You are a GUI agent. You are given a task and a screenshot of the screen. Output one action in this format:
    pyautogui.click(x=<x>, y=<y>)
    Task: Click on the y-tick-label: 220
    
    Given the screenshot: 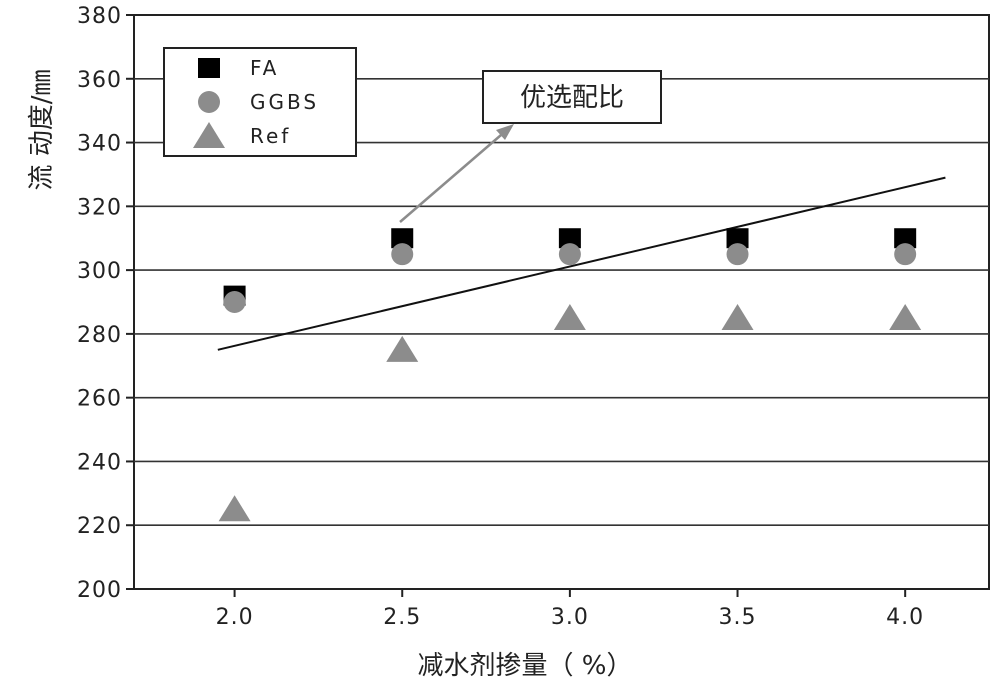 What is the action you would take?
    pyautogui.click(x=99, y=526)
    